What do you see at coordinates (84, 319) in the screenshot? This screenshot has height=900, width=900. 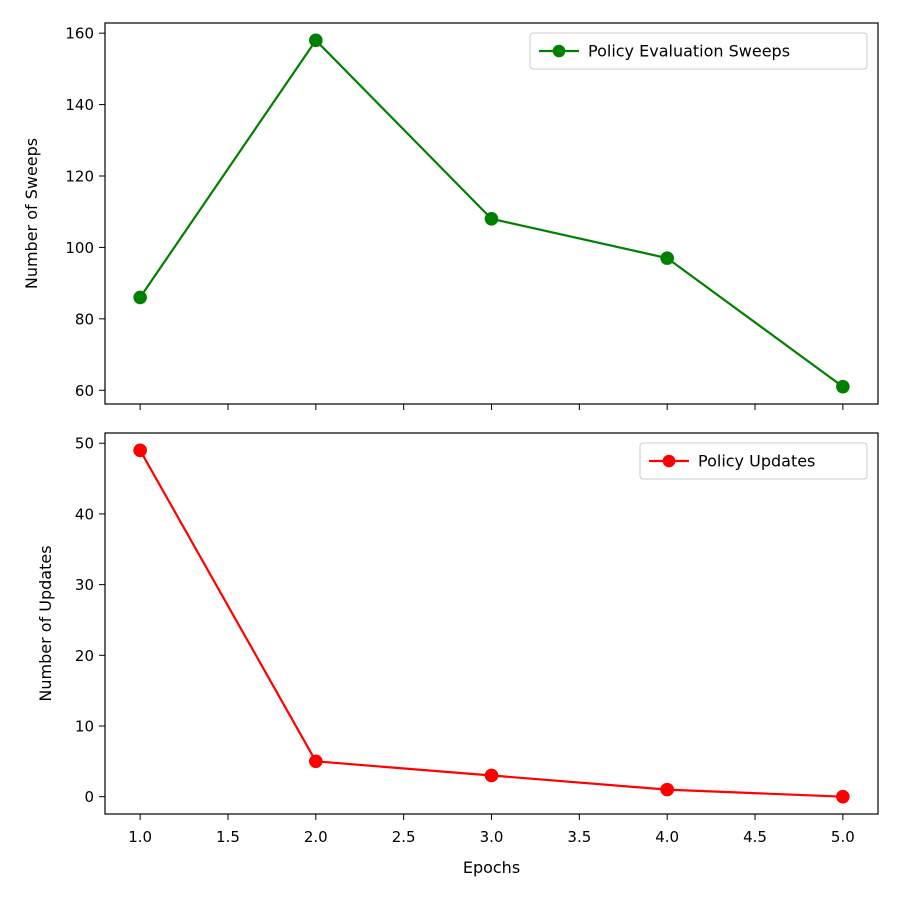 I see `y-tick-label: 80` at bounding box center [84, 319].